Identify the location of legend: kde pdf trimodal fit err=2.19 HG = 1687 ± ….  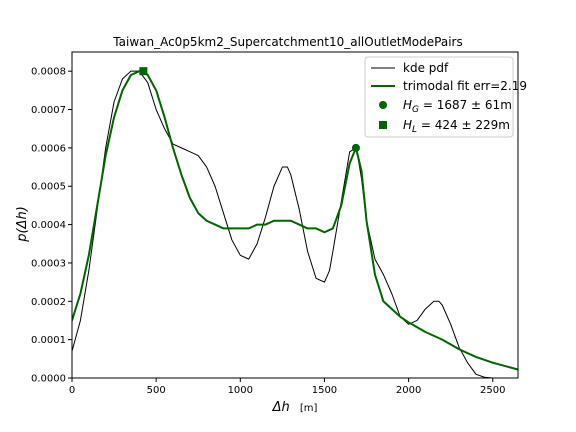
(445, 97).